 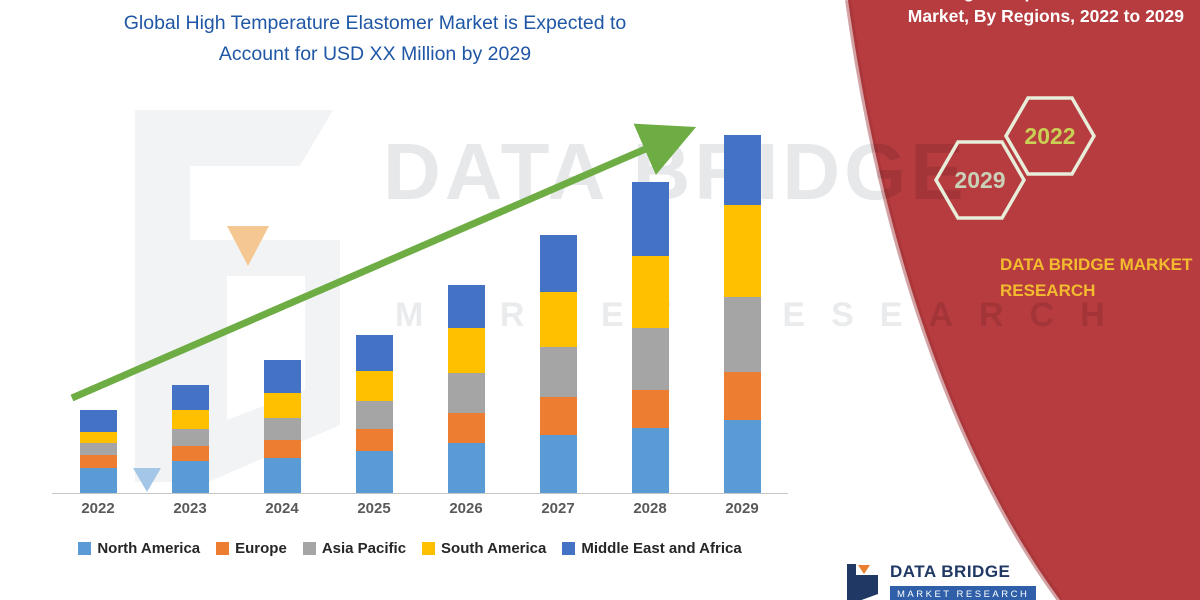 I want to click on bar-segment-2026-north-america, so click(x=466, y=468).